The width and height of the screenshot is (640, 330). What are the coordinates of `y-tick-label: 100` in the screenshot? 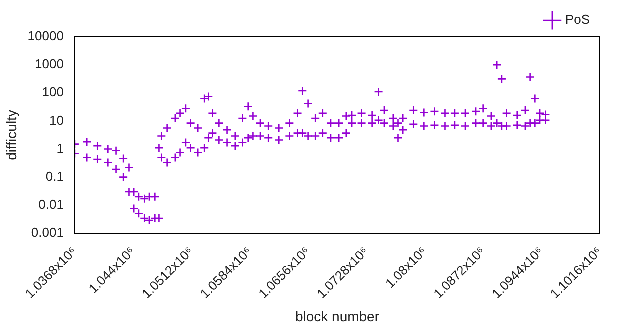 It's located at (53, 92).